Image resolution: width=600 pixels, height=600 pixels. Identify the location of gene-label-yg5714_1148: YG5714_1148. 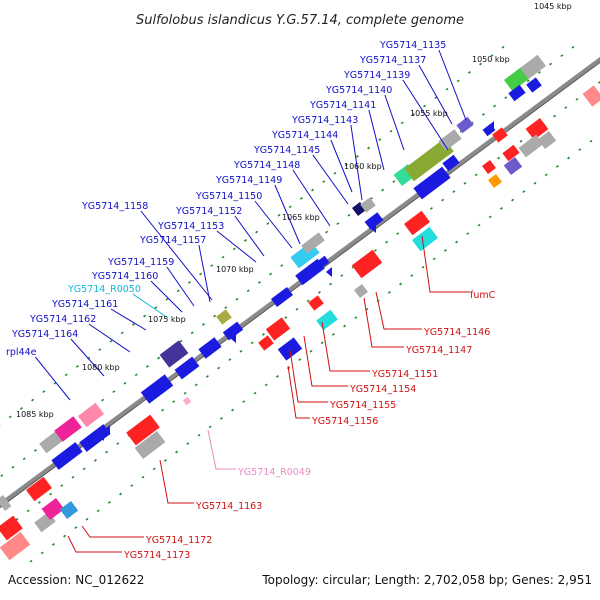
(266, 165).